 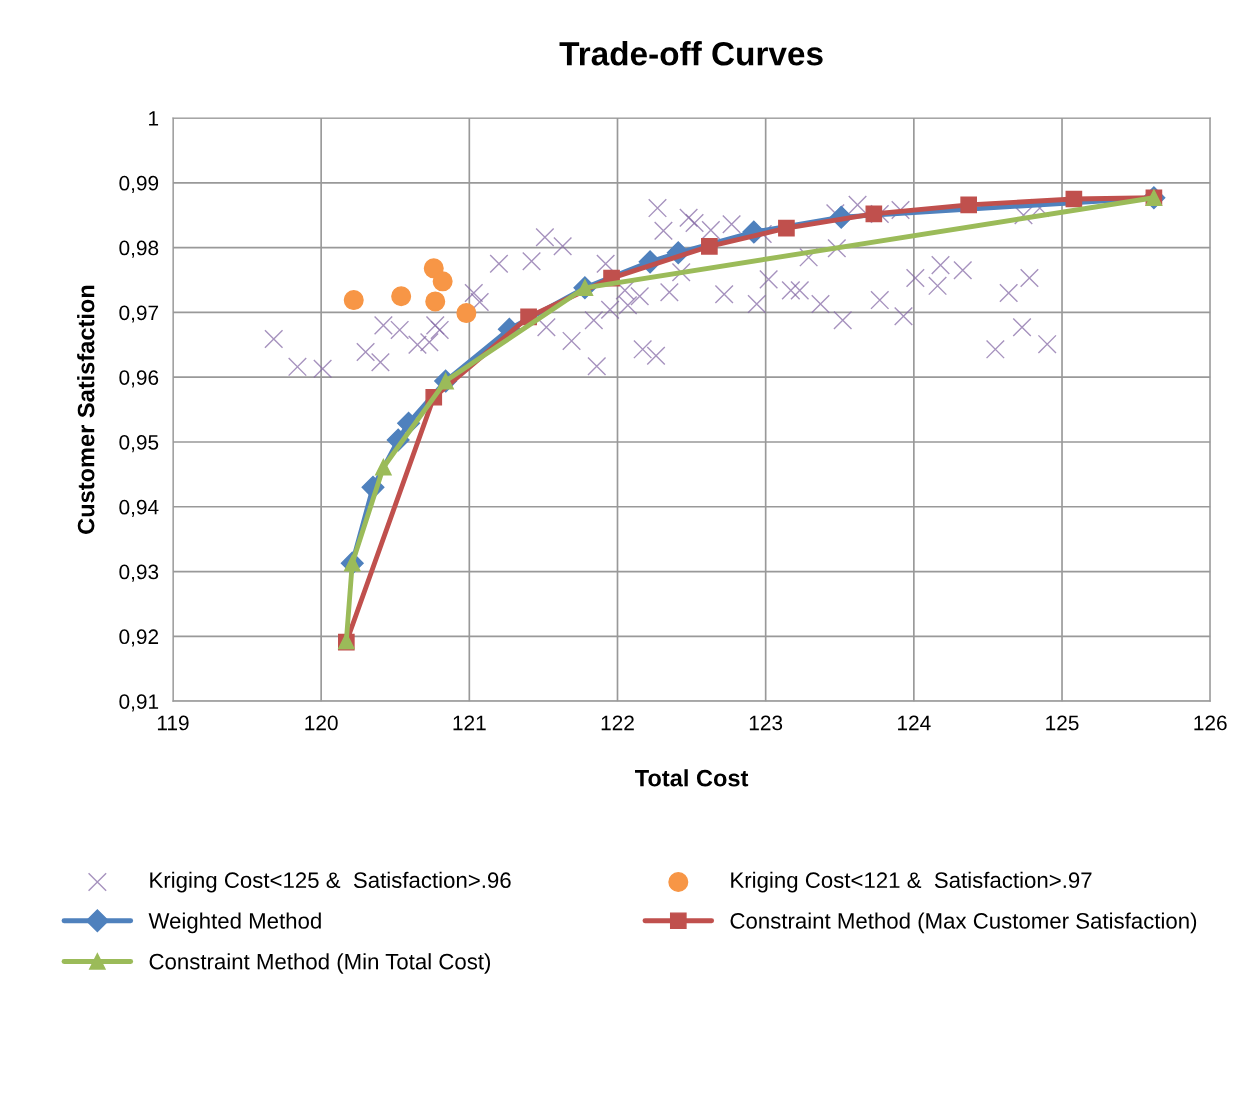 I want to click on x-tick-label: 121, so click(x=469, y=723).